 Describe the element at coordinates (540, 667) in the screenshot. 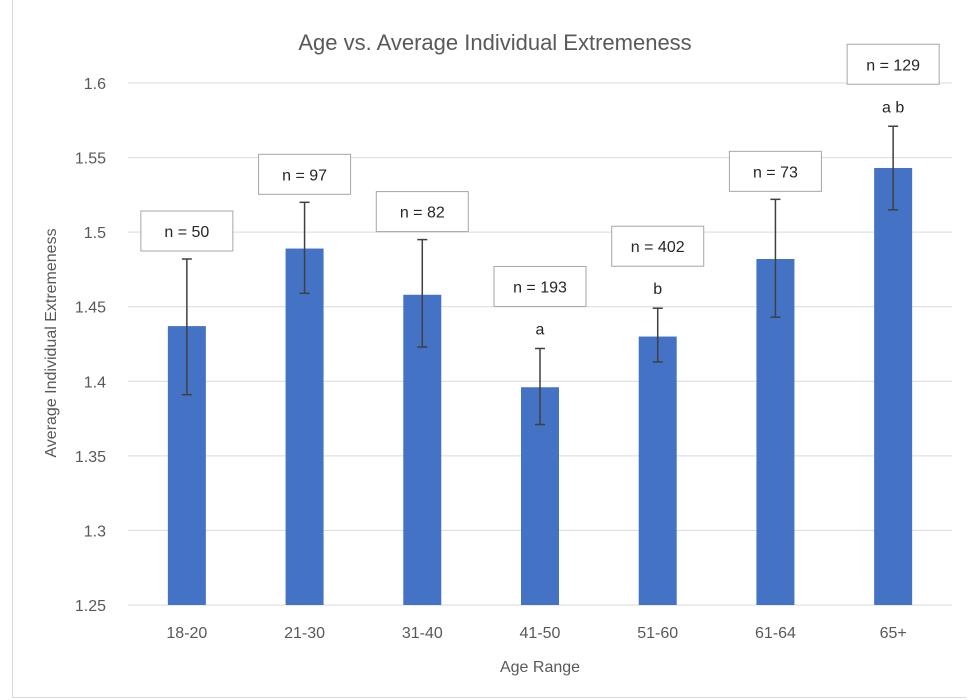

I see `x-axis-title: Age Range` at that location.